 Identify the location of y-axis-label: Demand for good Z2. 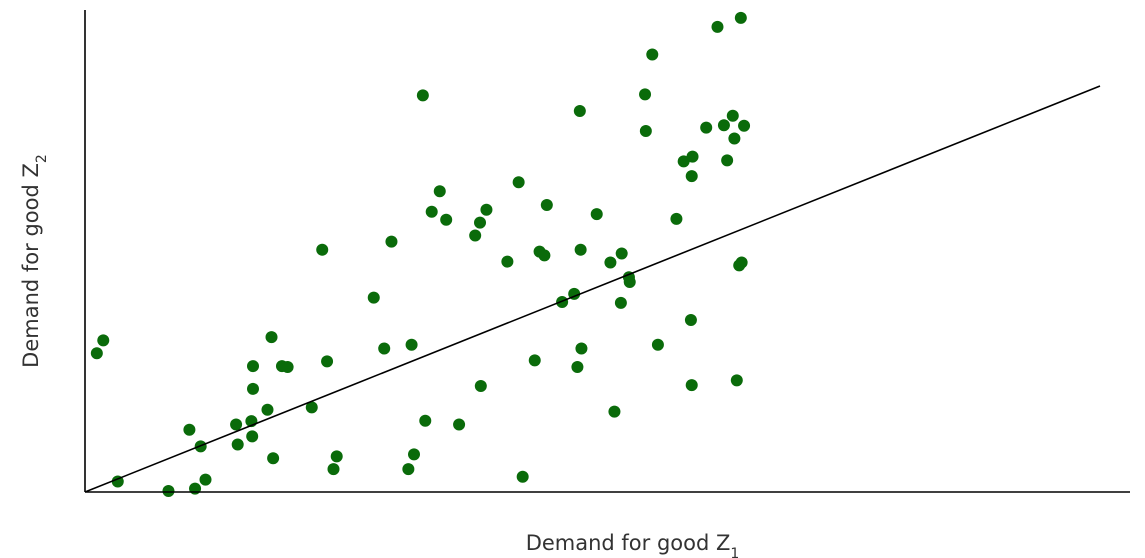
(34, 261).